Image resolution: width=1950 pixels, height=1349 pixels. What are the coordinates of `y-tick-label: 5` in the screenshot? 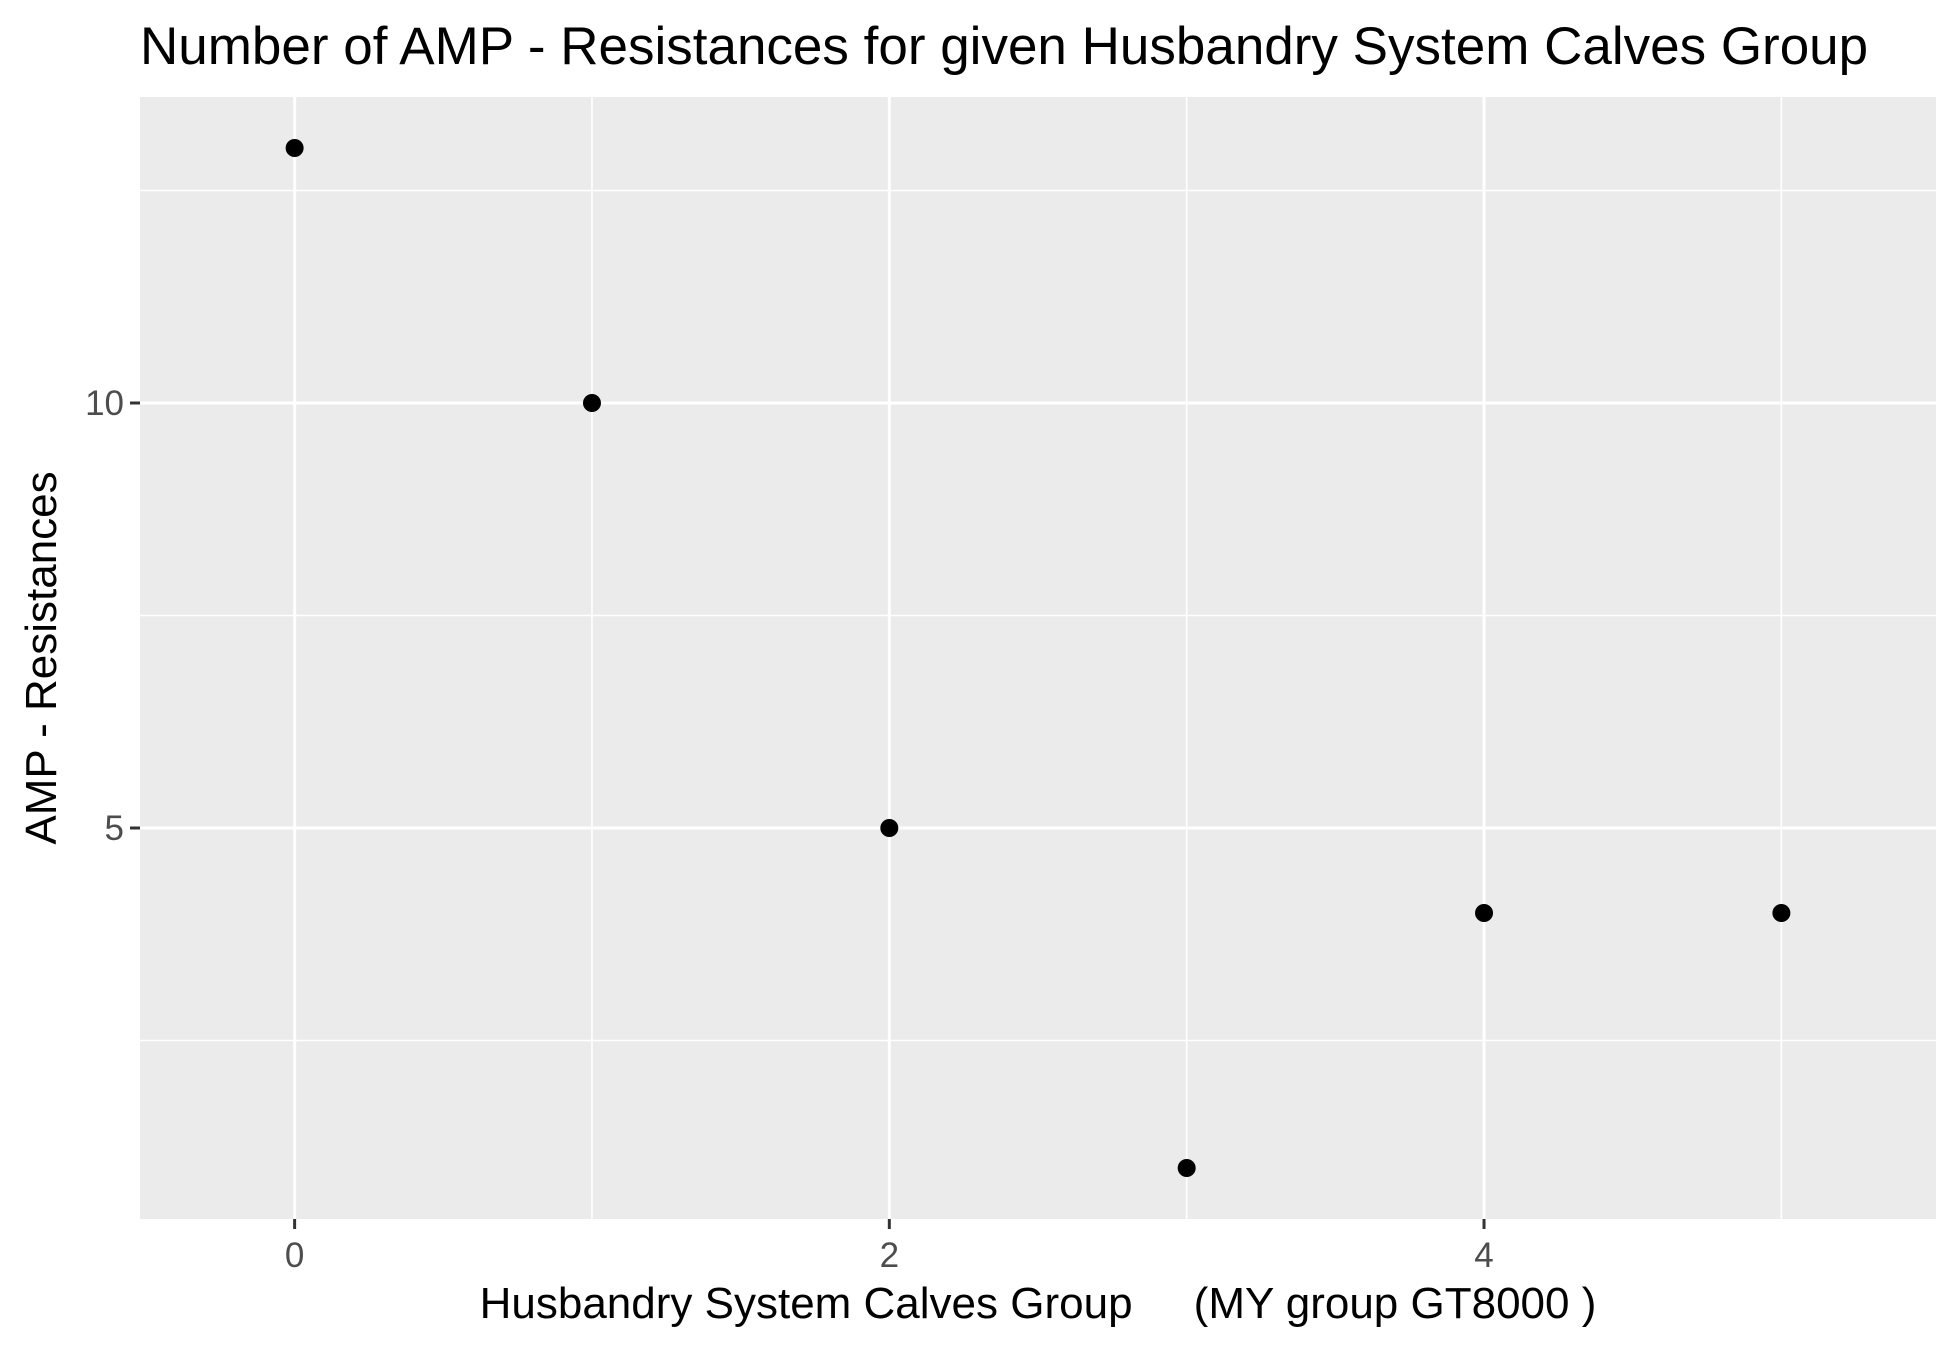 It's located at (114, 828).